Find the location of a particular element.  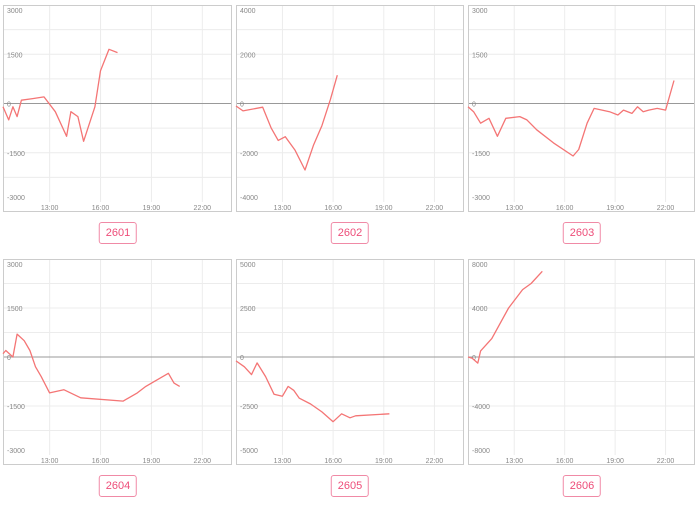

y-tick-label: 8000 is located at coordinates (480, 265).